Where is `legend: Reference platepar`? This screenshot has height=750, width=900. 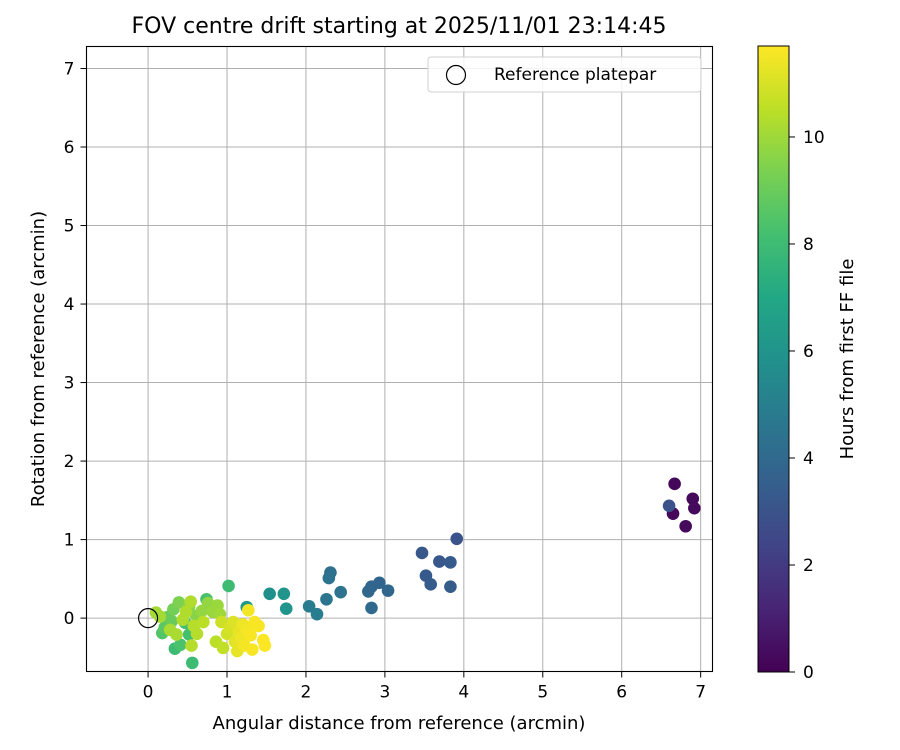 legend: Reference platepar is located at coordinates (564, 74).